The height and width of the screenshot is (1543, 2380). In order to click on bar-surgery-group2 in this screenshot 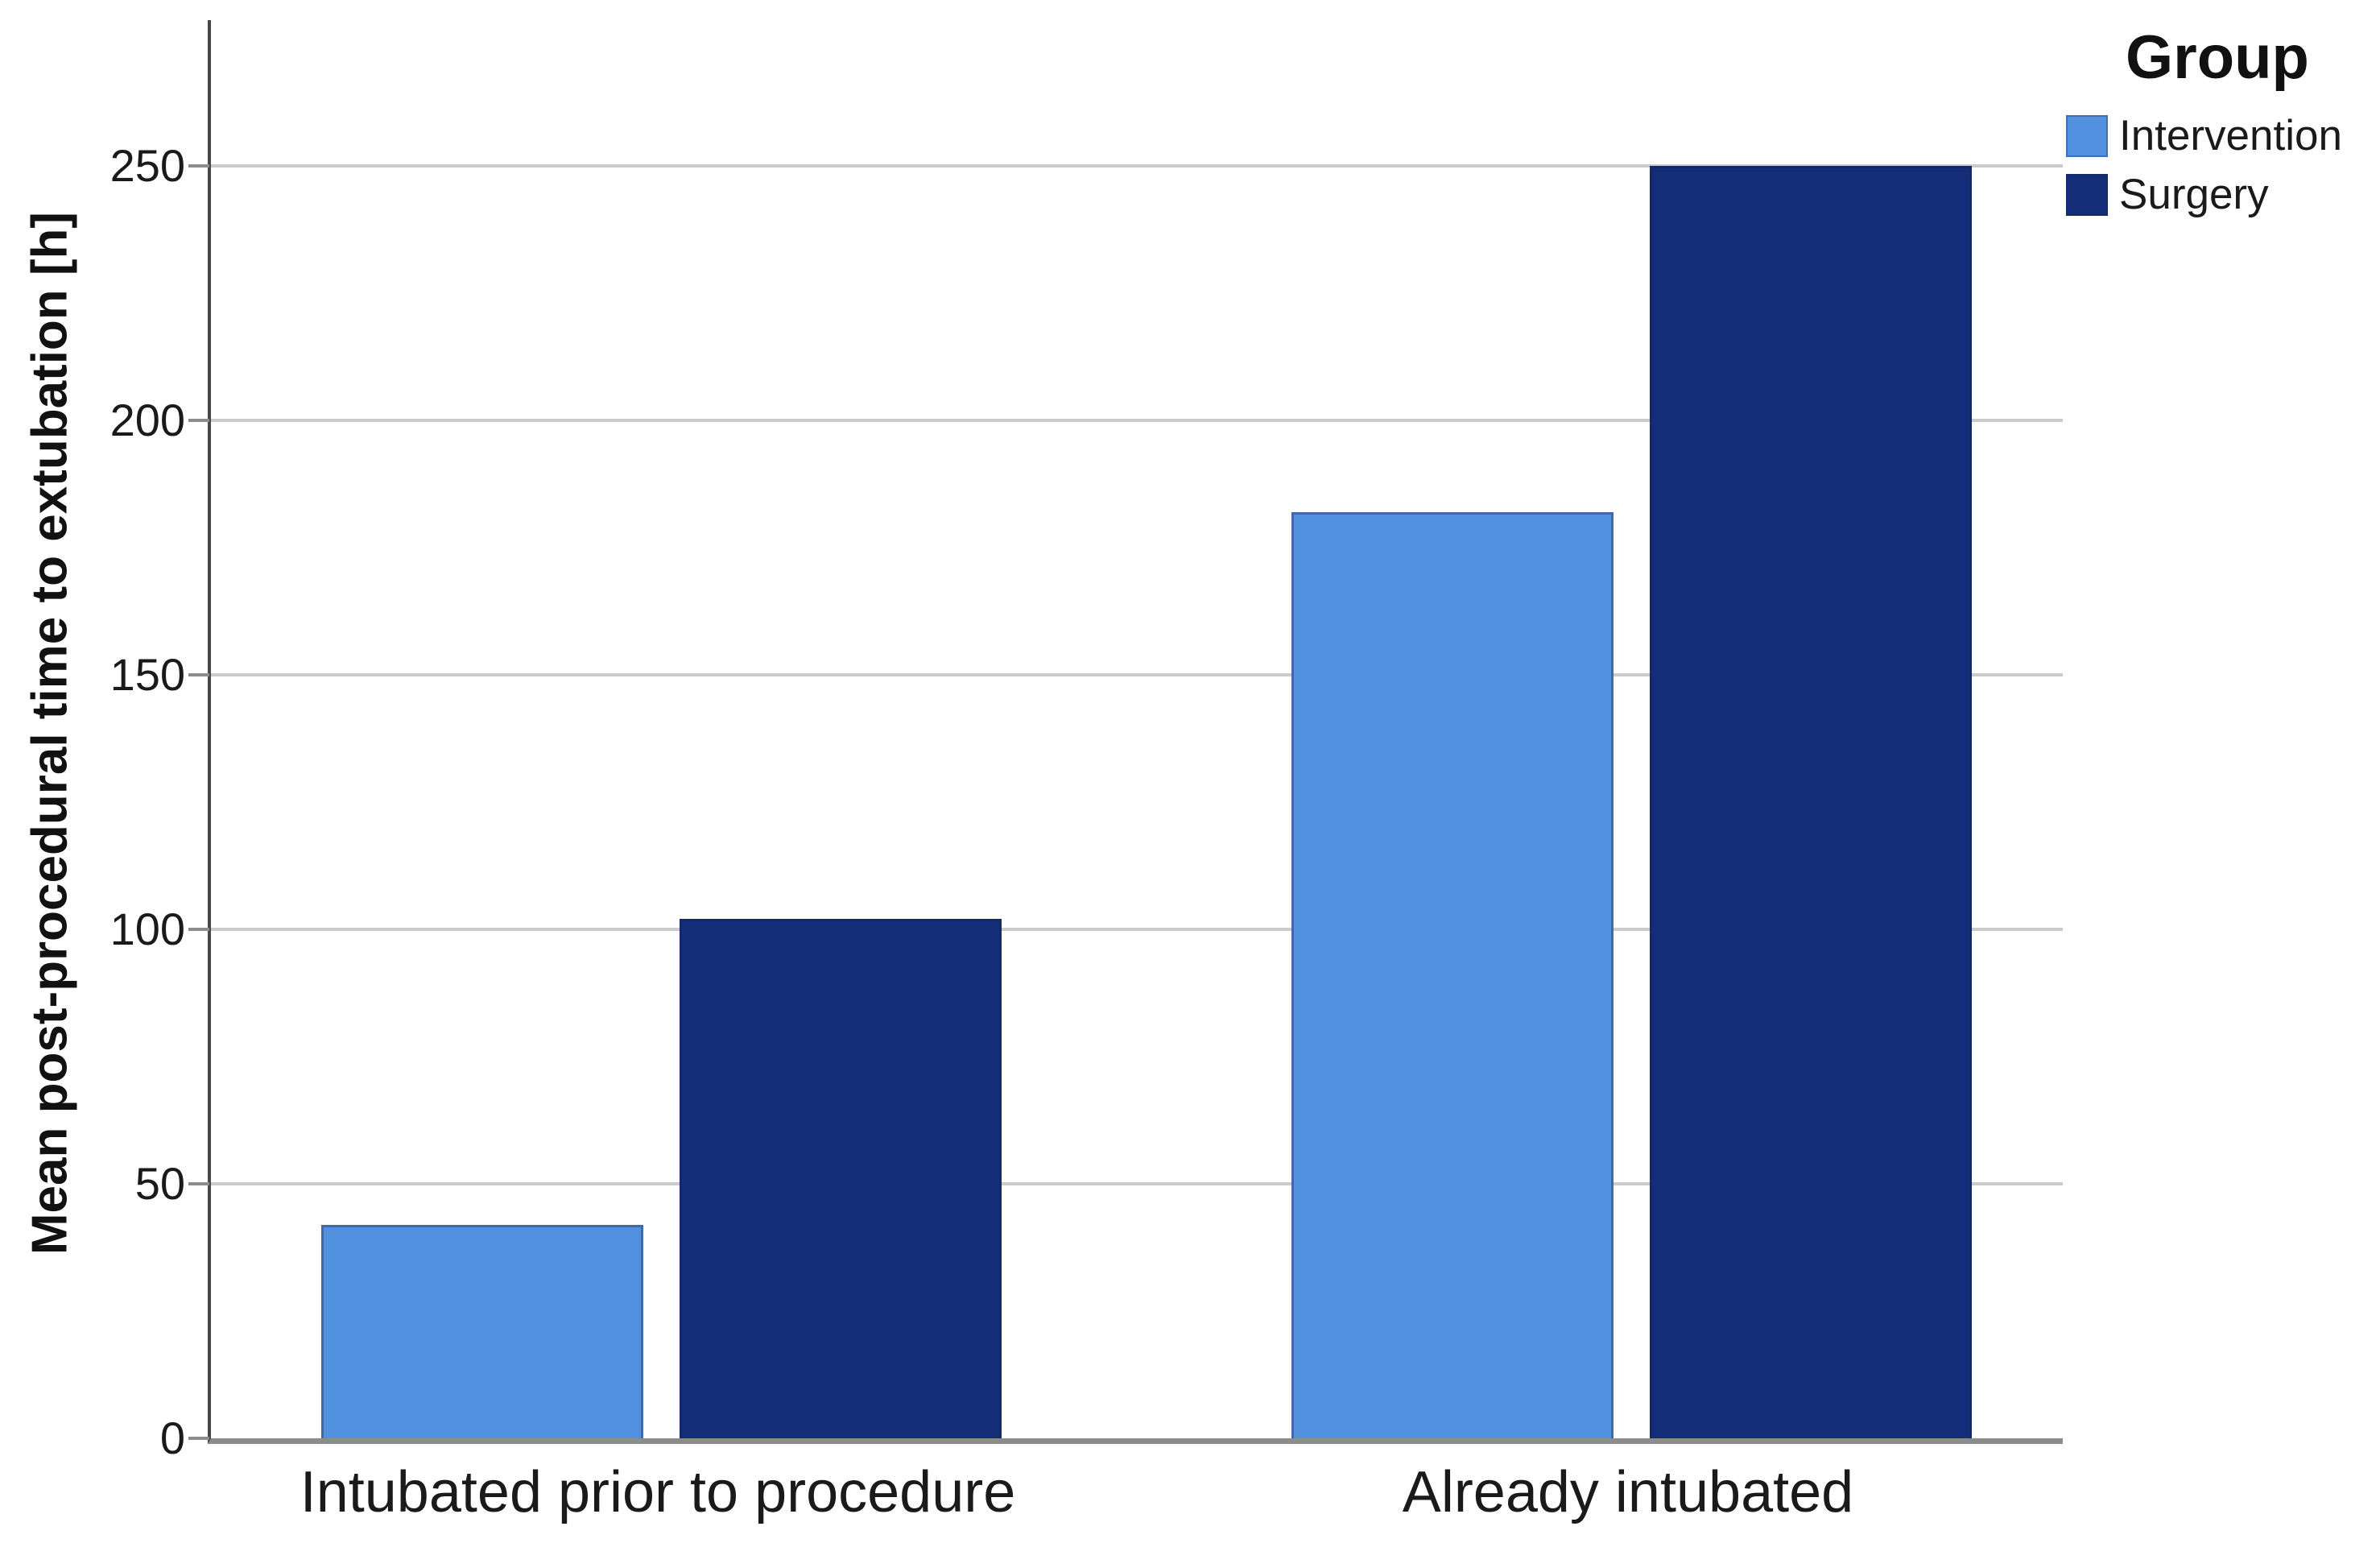, I will do `click(1811, 802)`.